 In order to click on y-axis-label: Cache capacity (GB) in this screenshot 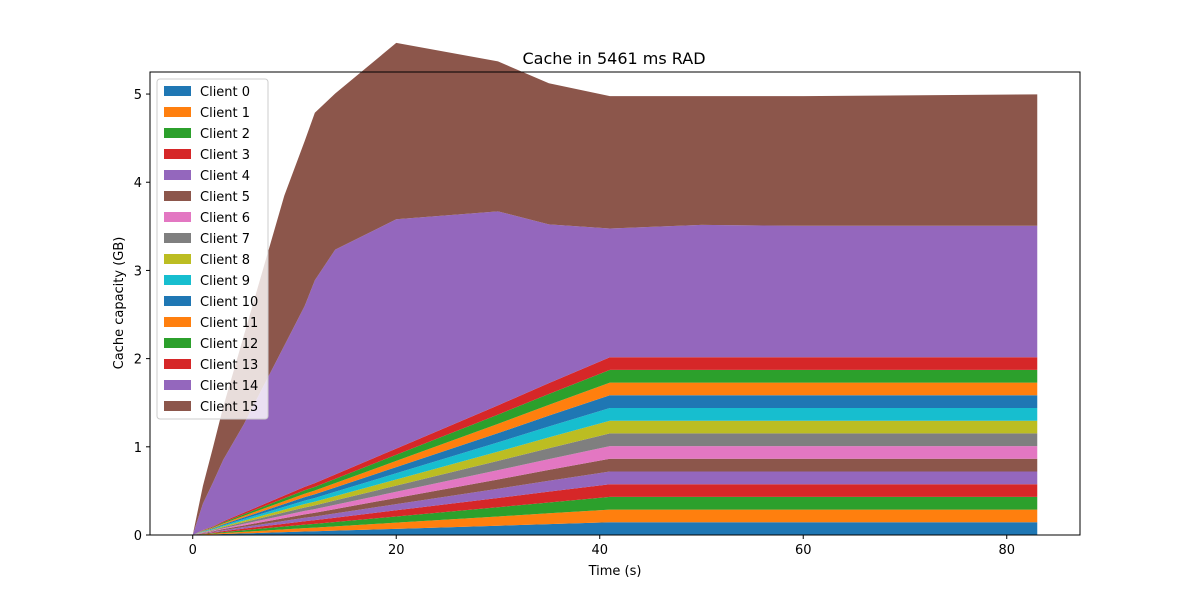, I will do `click(119, 303)`.